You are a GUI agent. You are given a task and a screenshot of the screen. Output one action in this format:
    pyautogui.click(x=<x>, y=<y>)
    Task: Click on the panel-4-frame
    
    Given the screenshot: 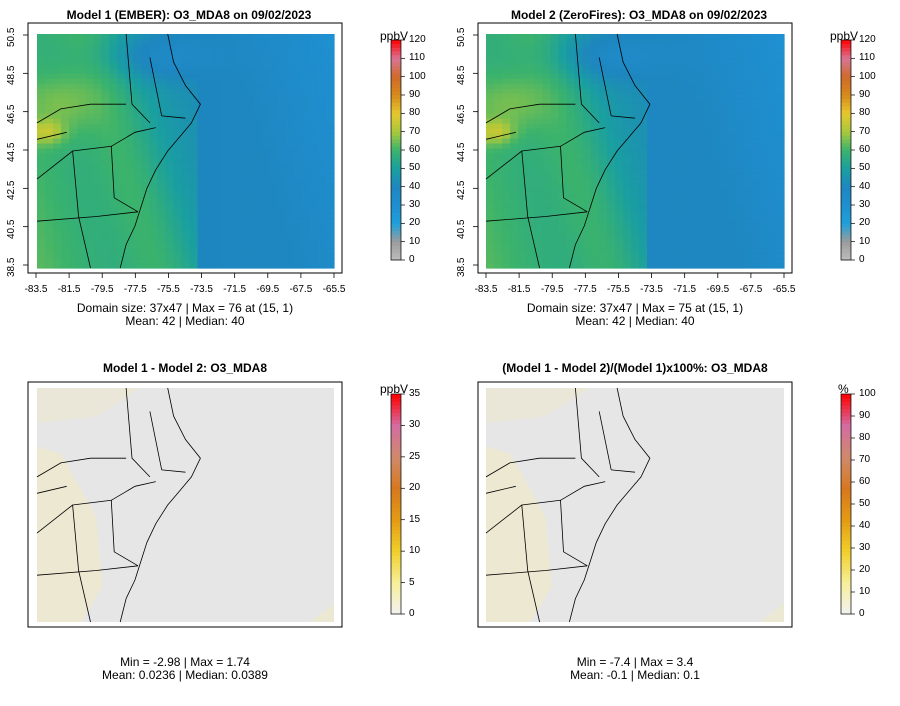 What is the action you would take?
    pyautogui.click(x=635, y=504)
    